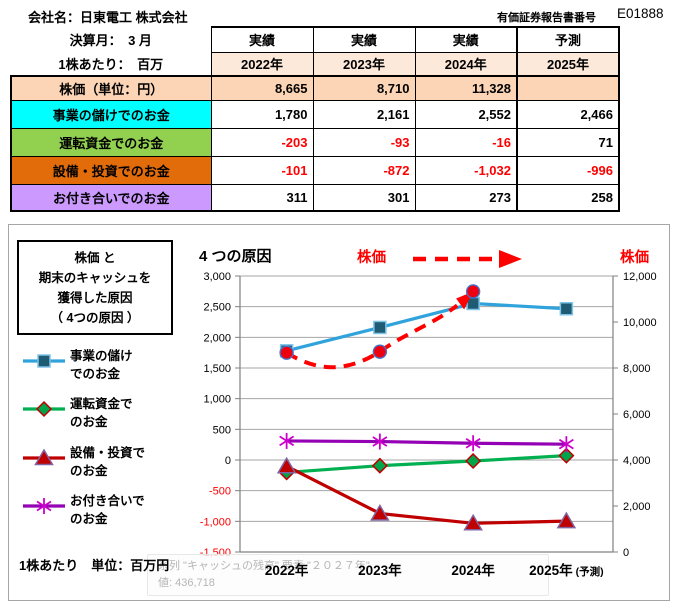  I want to click on cell-working-2023: -93, so click(364, 142).